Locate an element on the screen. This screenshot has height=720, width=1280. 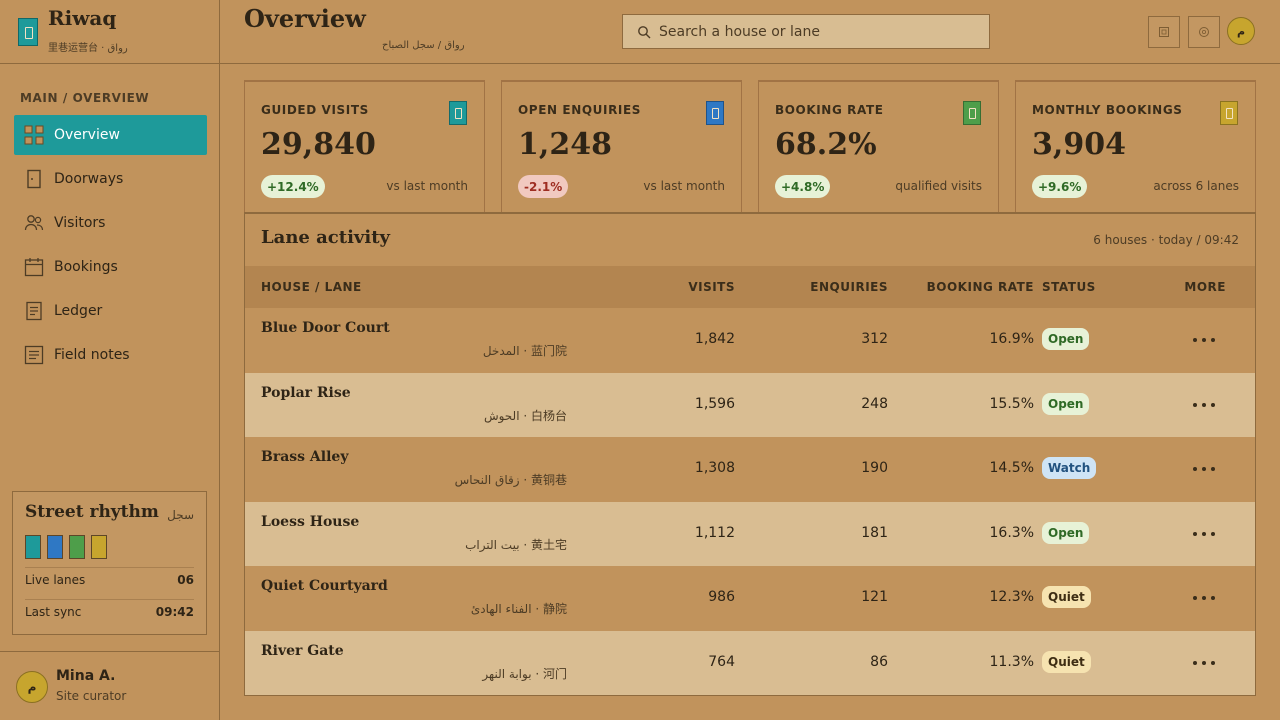
col-more: MORE is located at coordinates (1205, 287).